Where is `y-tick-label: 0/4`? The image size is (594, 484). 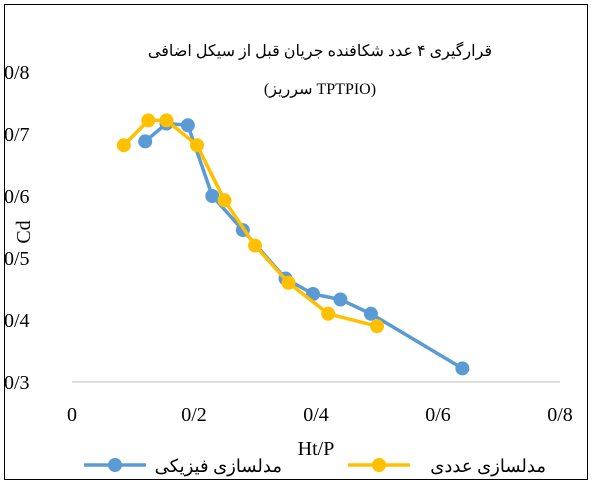
y-tick-label: 0/4 is located at coordinates (17, 321).